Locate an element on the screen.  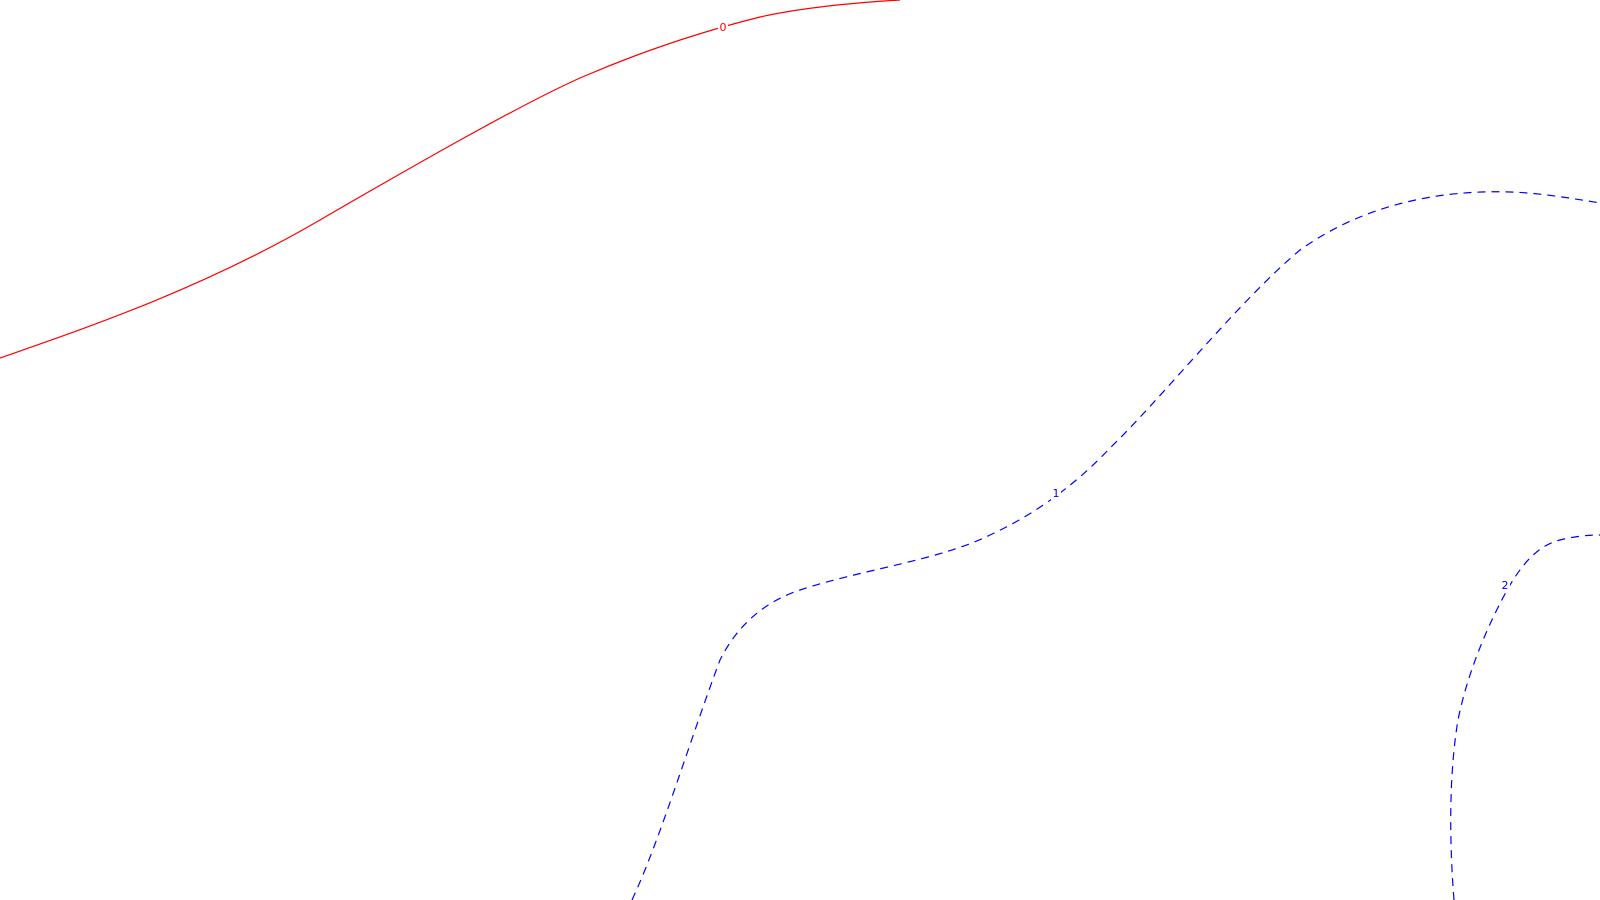
contour-label-0: 0 is located at coordinates (723, 27).